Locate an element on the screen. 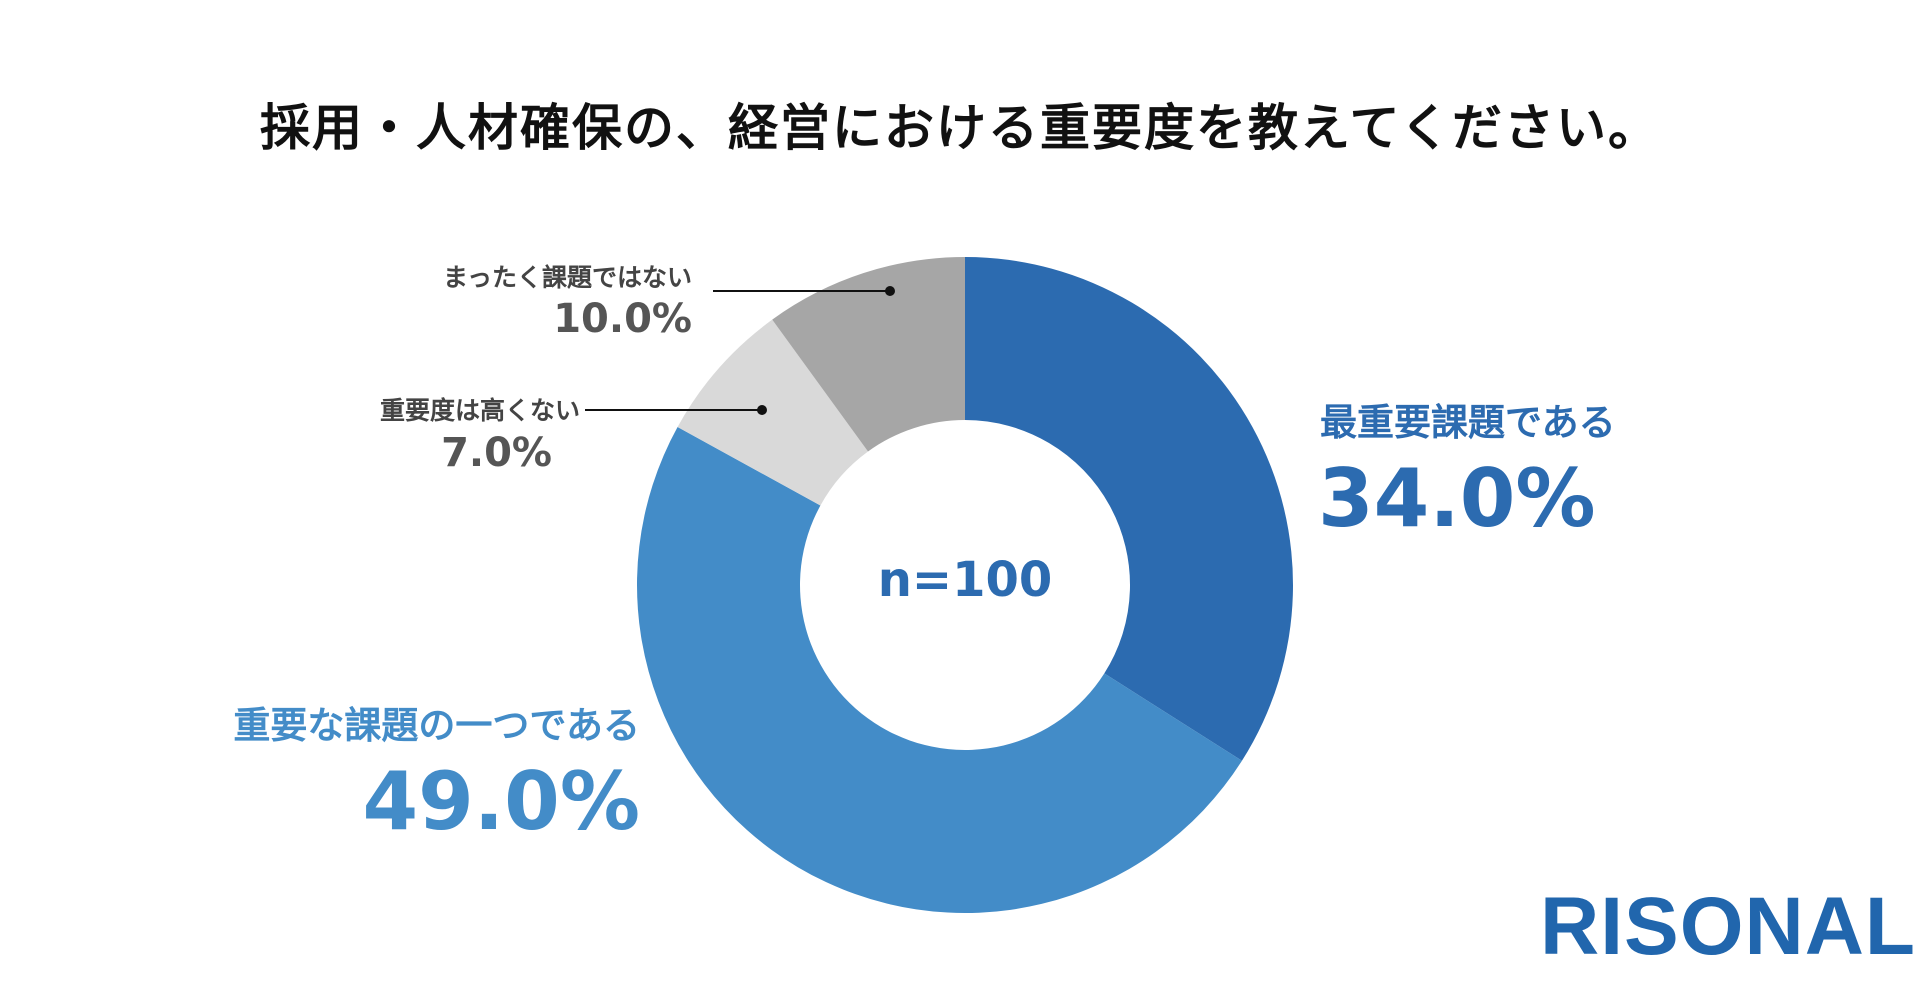 The image size is (1920, 1005). slice-label-most-important: 最重要課題である is located at coordinates (1468, 422).